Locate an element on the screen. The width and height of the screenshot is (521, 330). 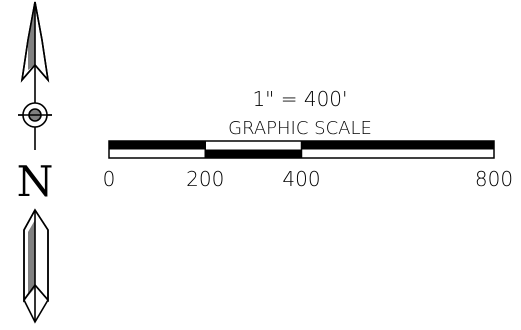
north-arrow-icon is located at coordinates (35, 162).